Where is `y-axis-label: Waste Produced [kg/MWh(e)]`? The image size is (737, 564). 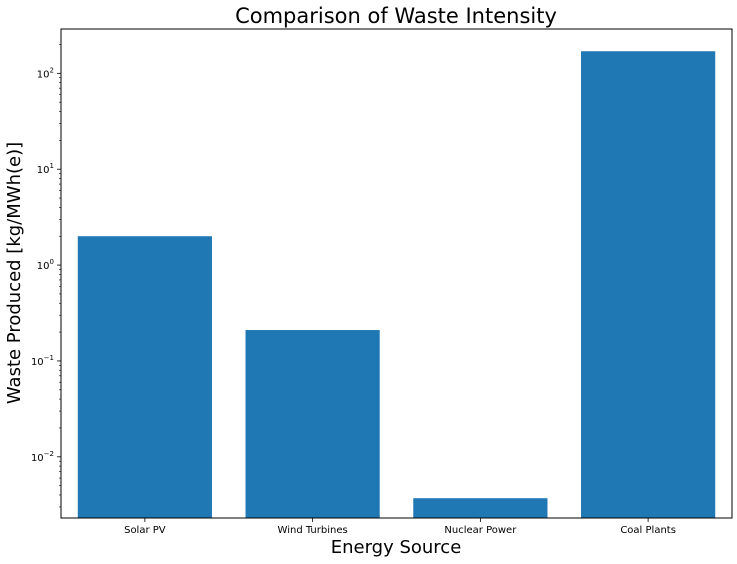
y-axis-label: Waste Produced [kg/MWh(e)] is located at coordinates (14, 273).